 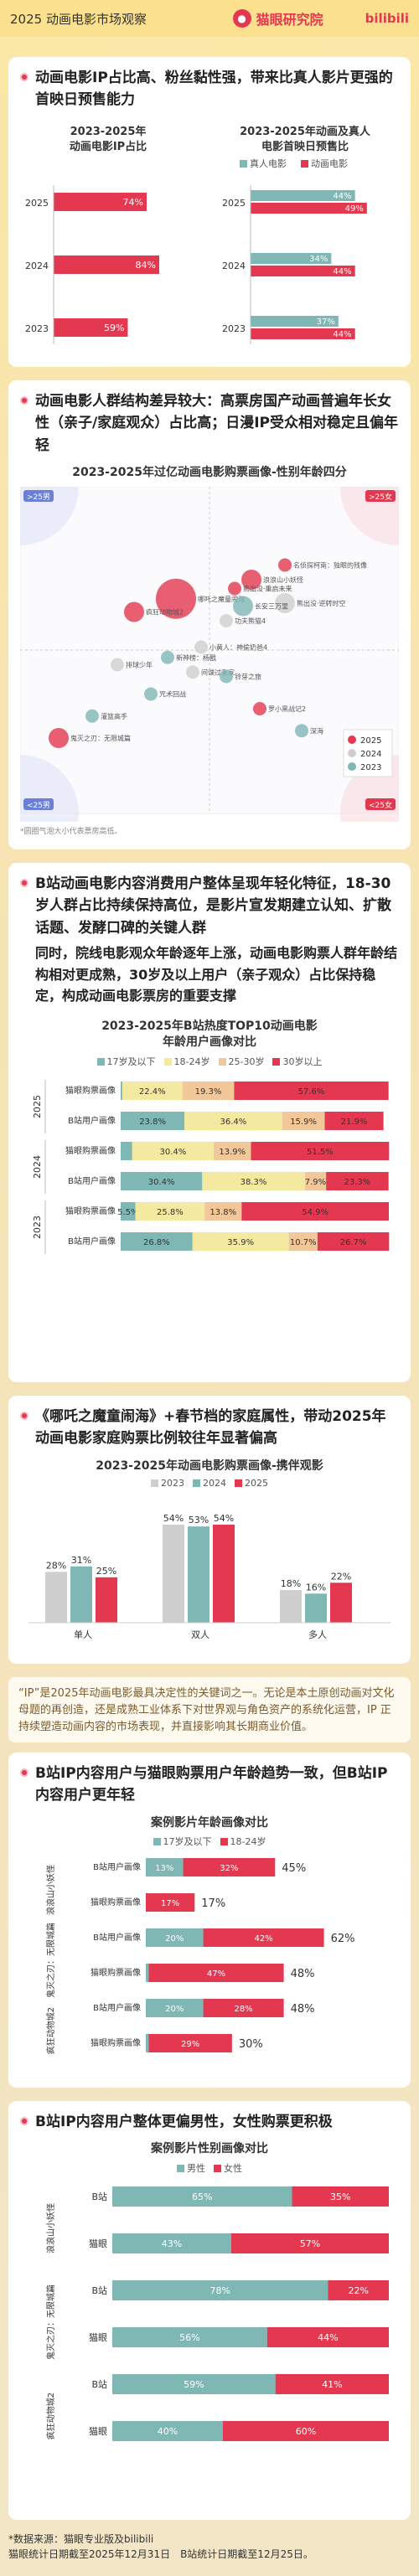 What do you see at coordinates (37, 328) in the screenshot?
I see `tick-label: 2023` at bounding box center [37, 328].